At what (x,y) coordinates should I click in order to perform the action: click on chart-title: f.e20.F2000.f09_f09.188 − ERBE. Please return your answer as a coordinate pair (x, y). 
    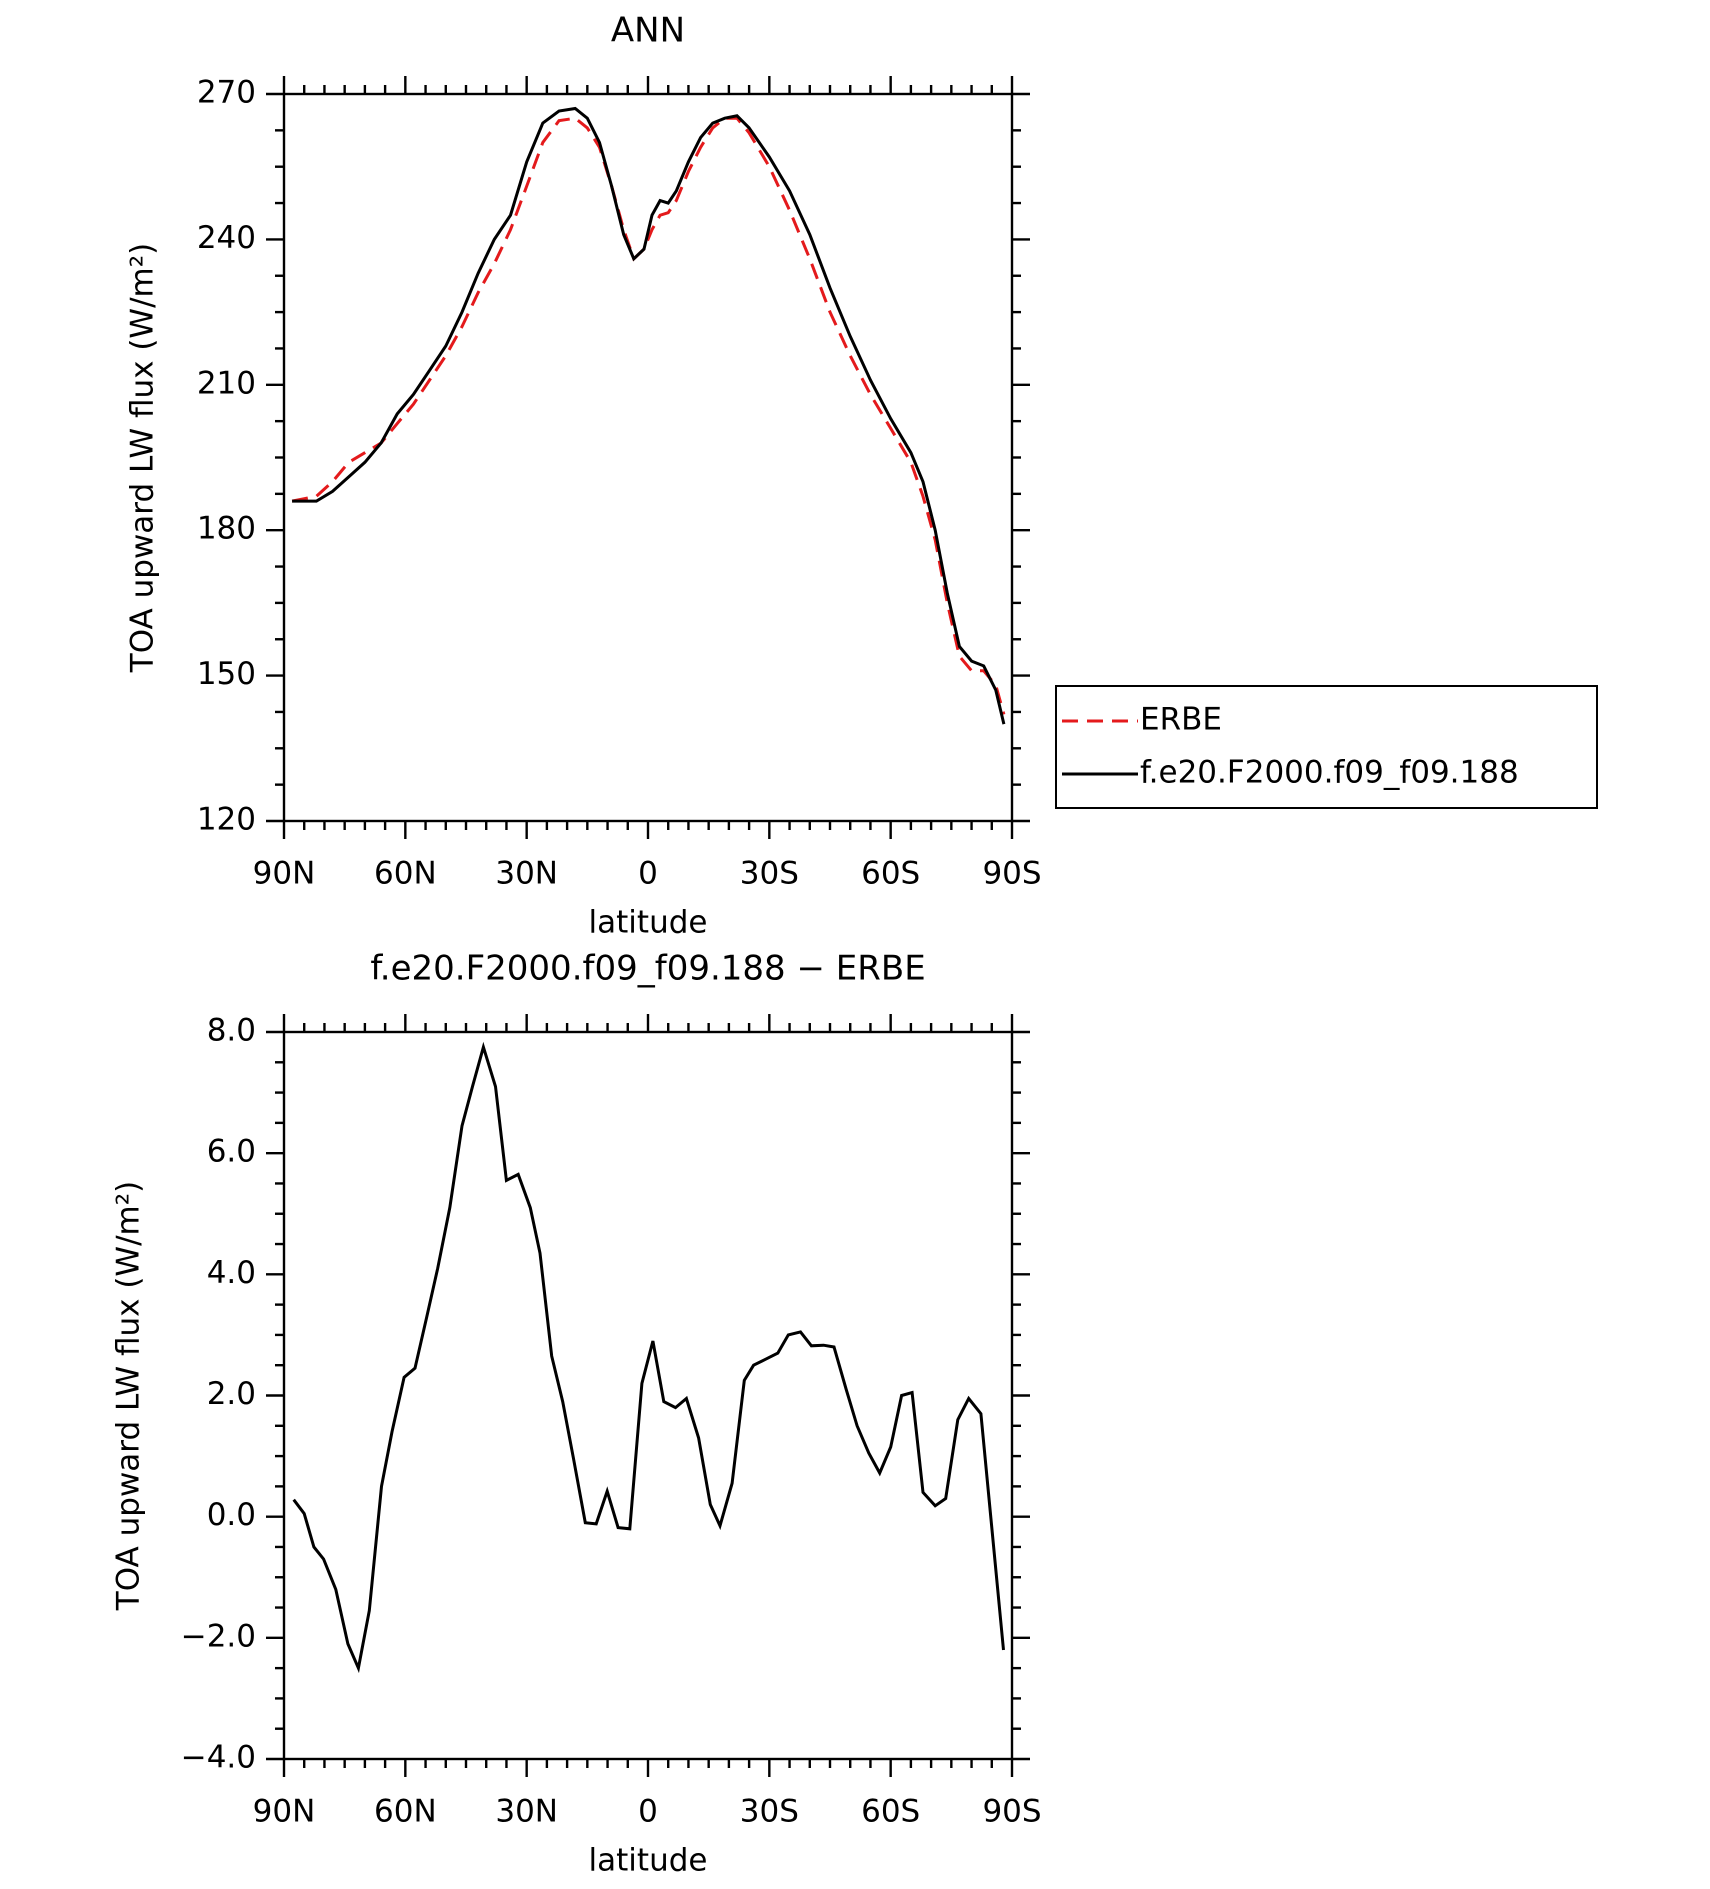
    Looking at the image, I should click on (647, 969).